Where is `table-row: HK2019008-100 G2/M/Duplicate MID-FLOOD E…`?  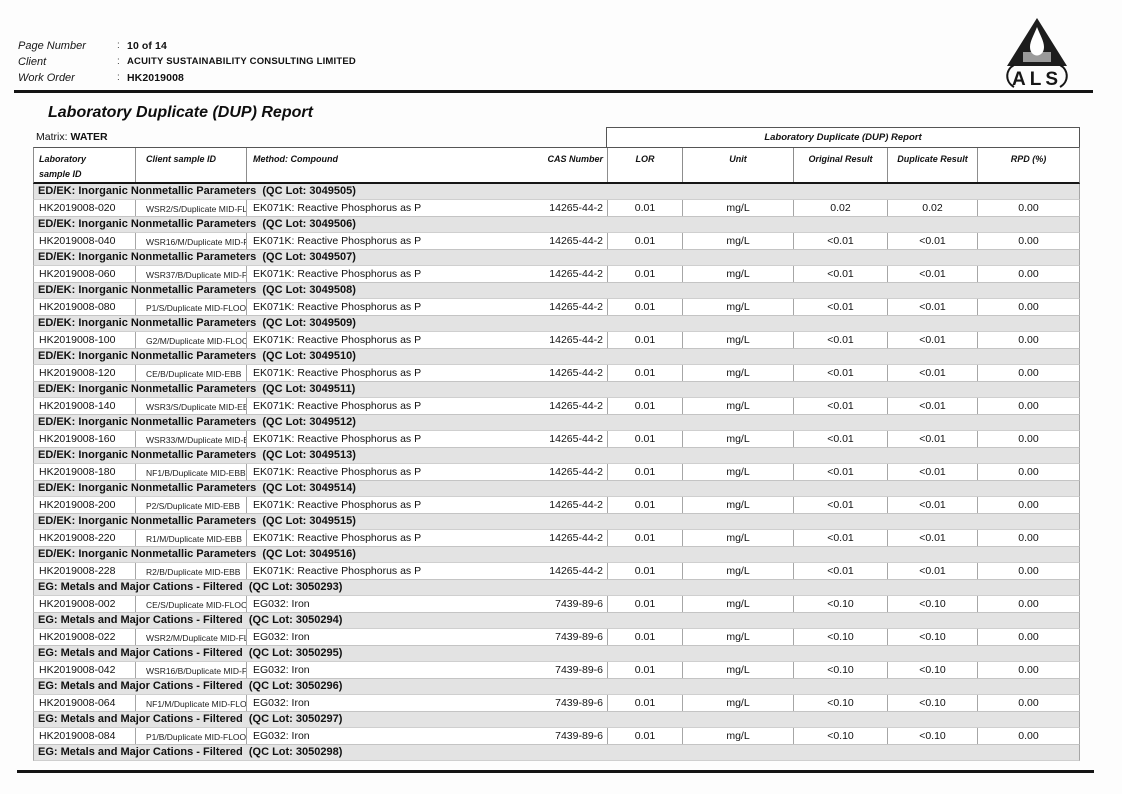 table-row: HK2019008-100 G2/M/Duplicate MID-FLOOD E… is located at coordinates (556, 340).